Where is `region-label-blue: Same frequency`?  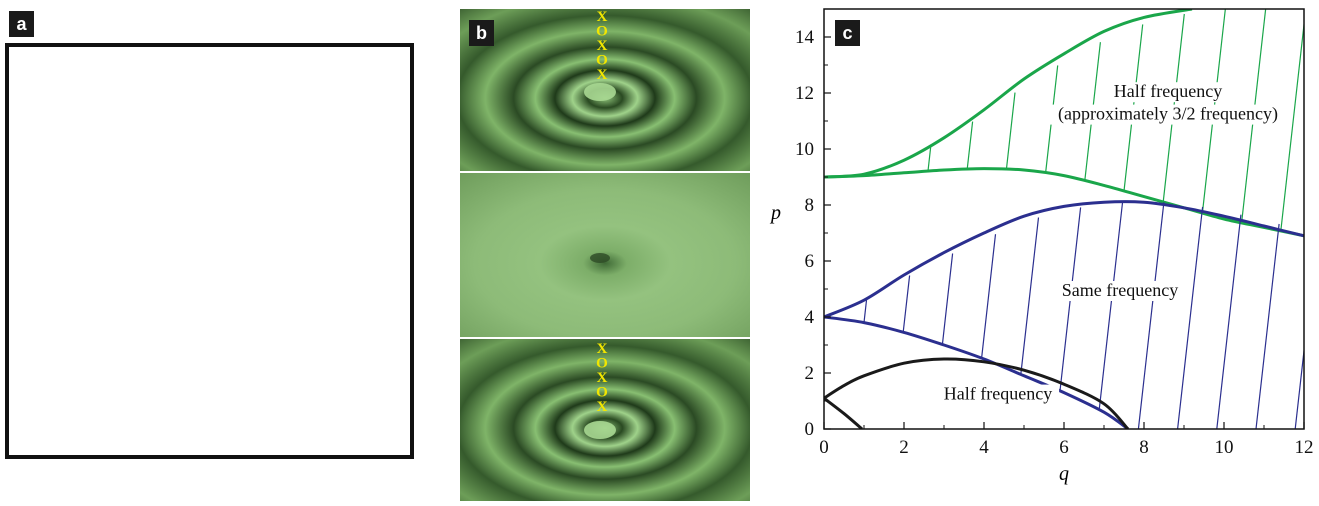 region-label-blue: Same frequency is located at coordinates (1120, 290).